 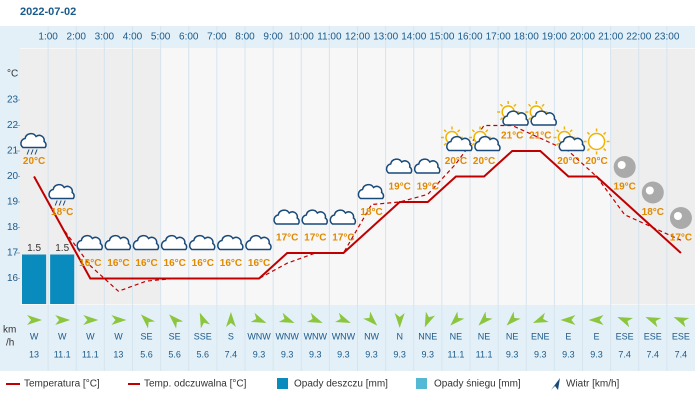 I want to click on temp-label: 21°C, so click(x=540, y=136).